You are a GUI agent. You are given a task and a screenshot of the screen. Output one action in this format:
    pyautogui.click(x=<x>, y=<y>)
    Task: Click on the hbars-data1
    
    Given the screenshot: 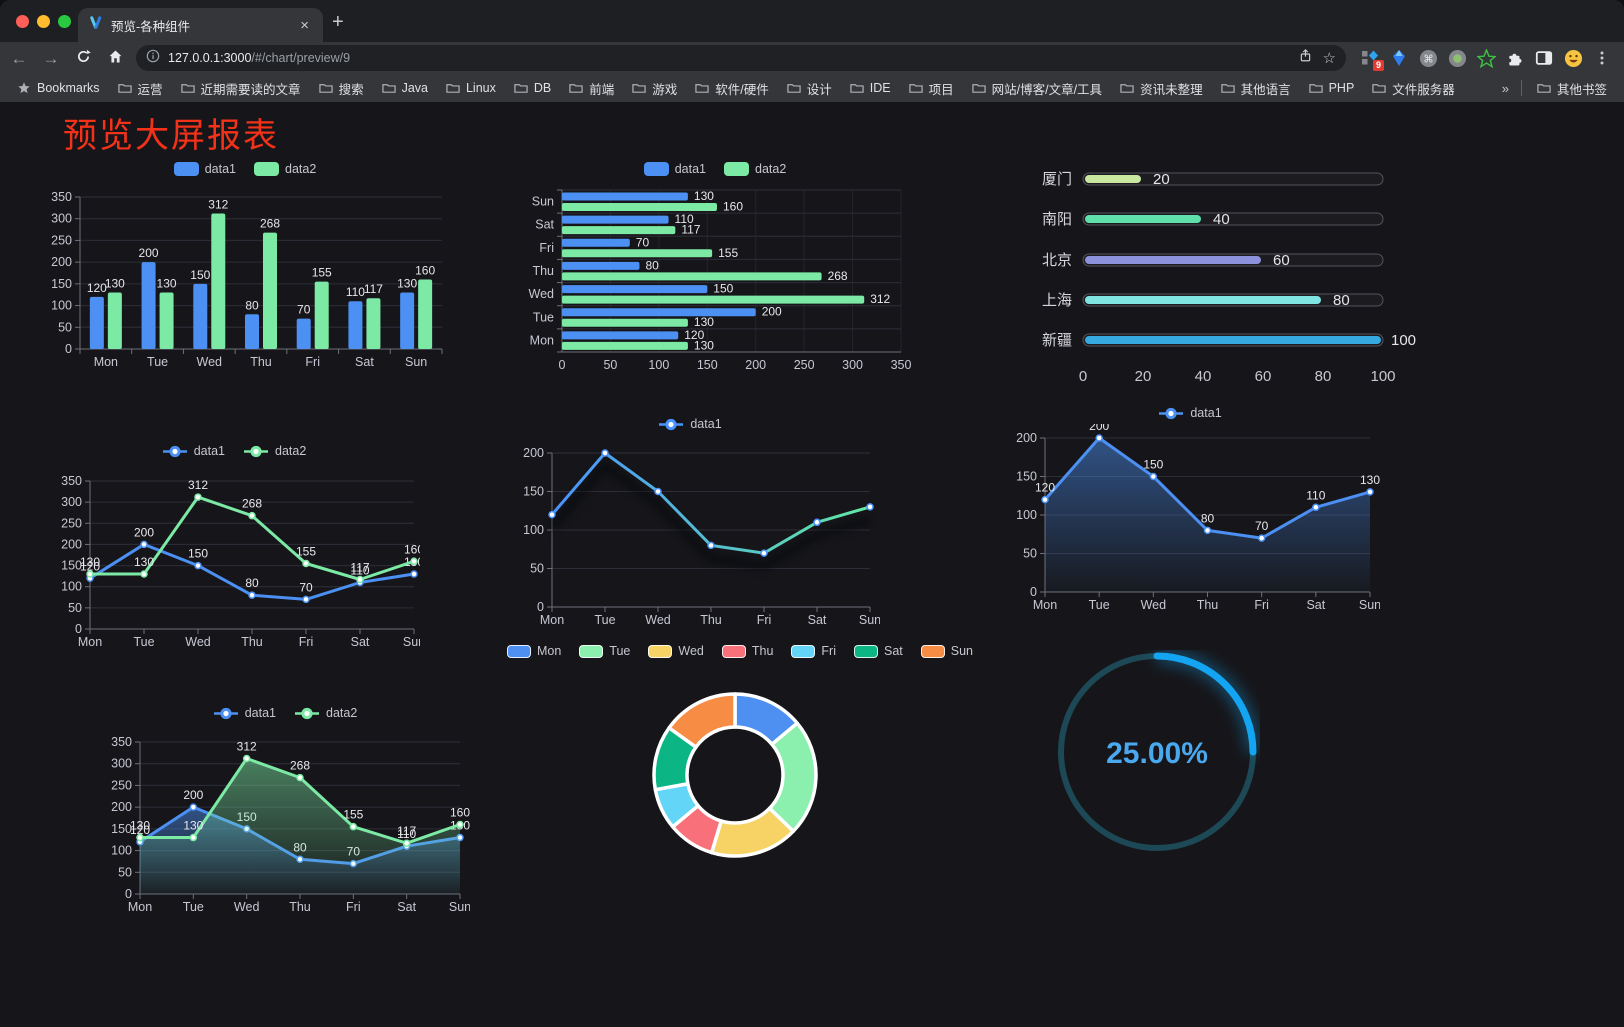 What is the action you would take?
    pyautogui.click(x=659, y=266)
    